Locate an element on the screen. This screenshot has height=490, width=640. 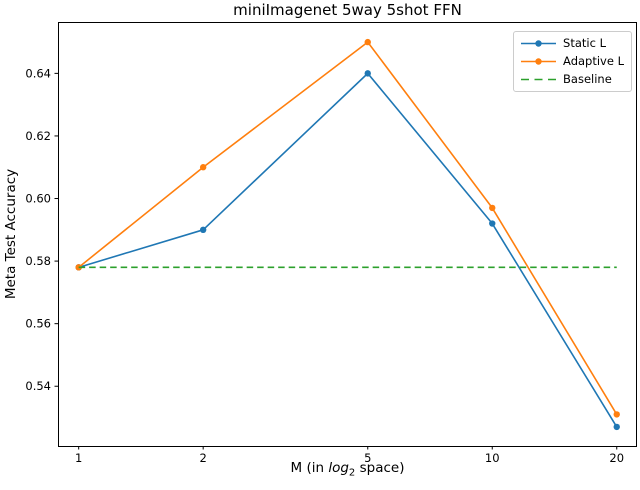
y-tick-label: 0.54 is located at coordinates (38, 386).